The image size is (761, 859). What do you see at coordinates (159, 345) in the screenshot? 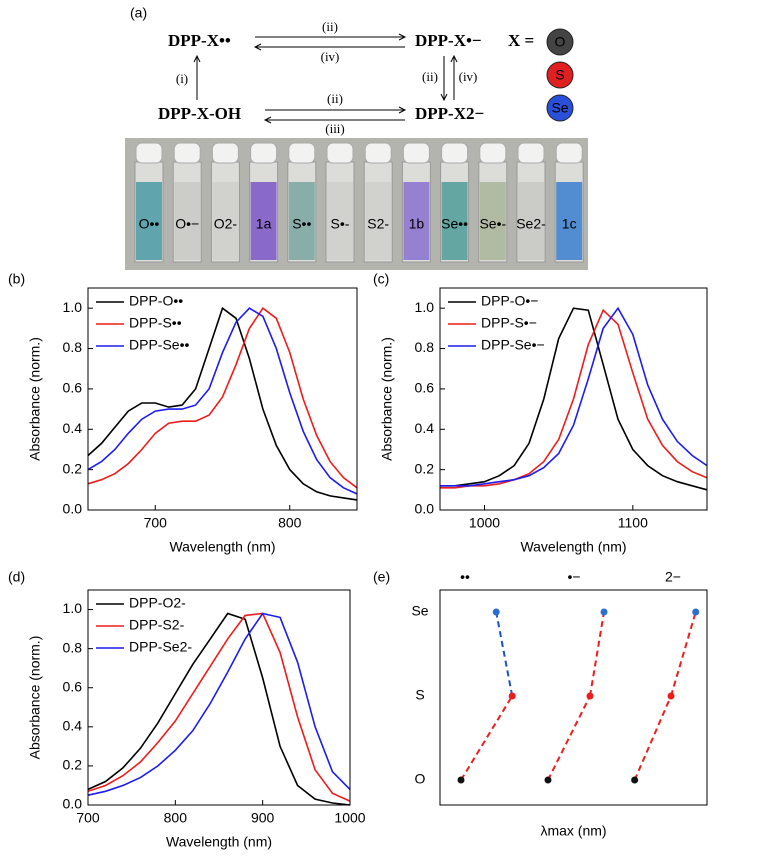
I see `legend-label: DPP-Se••` at bounding box center [159, 345].